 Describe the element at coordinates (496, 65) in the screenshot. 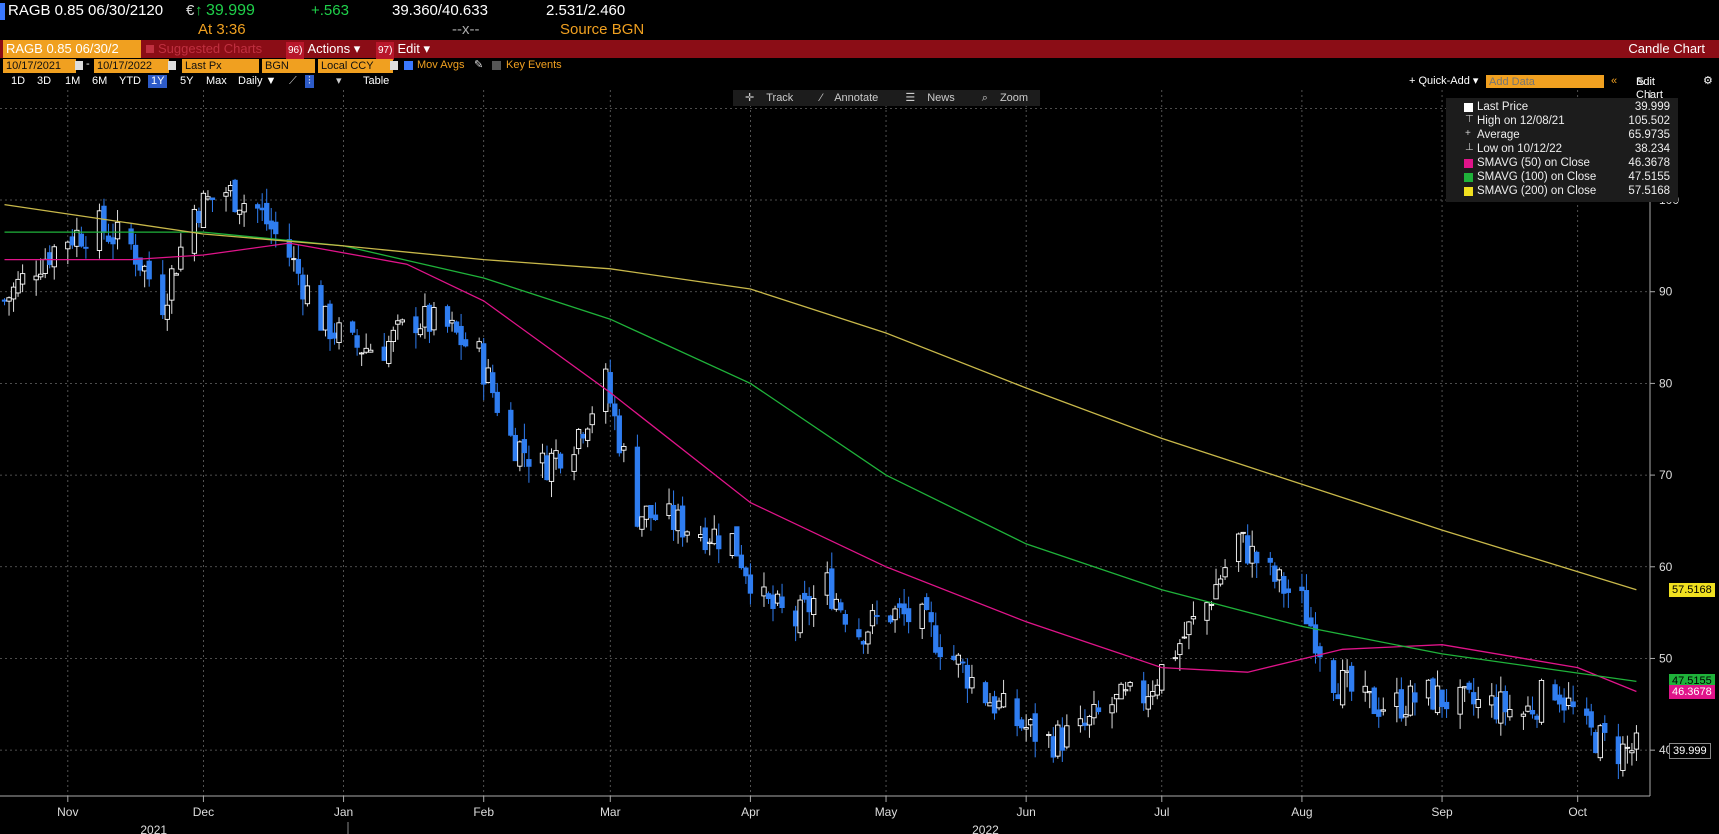

I see `checkbox-unchecked-icon` at that location.